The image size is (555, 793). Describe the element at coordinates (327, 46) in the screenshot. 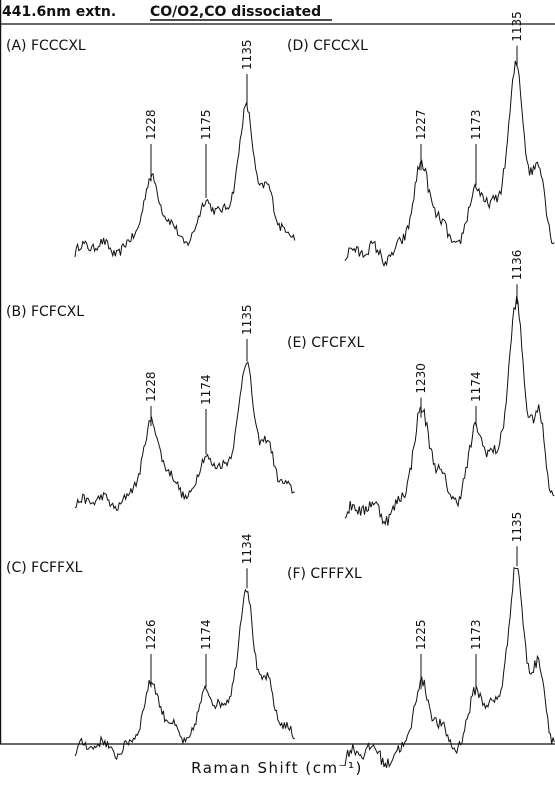

I see `panel-title: (D) CFCCXL` at that location.